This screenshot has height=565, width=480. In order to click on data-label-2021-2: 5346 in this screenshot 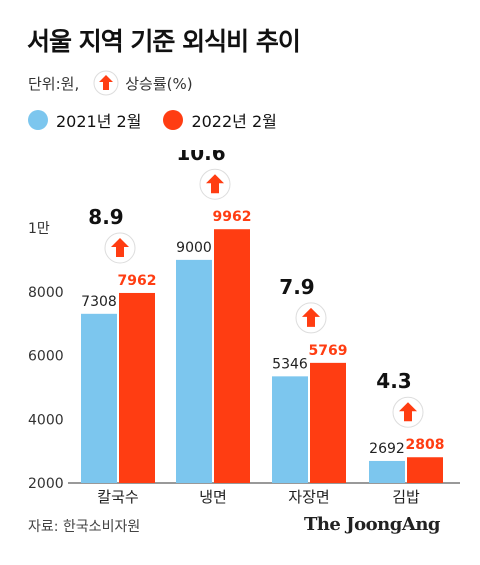, I will do `click(290, 364)`.